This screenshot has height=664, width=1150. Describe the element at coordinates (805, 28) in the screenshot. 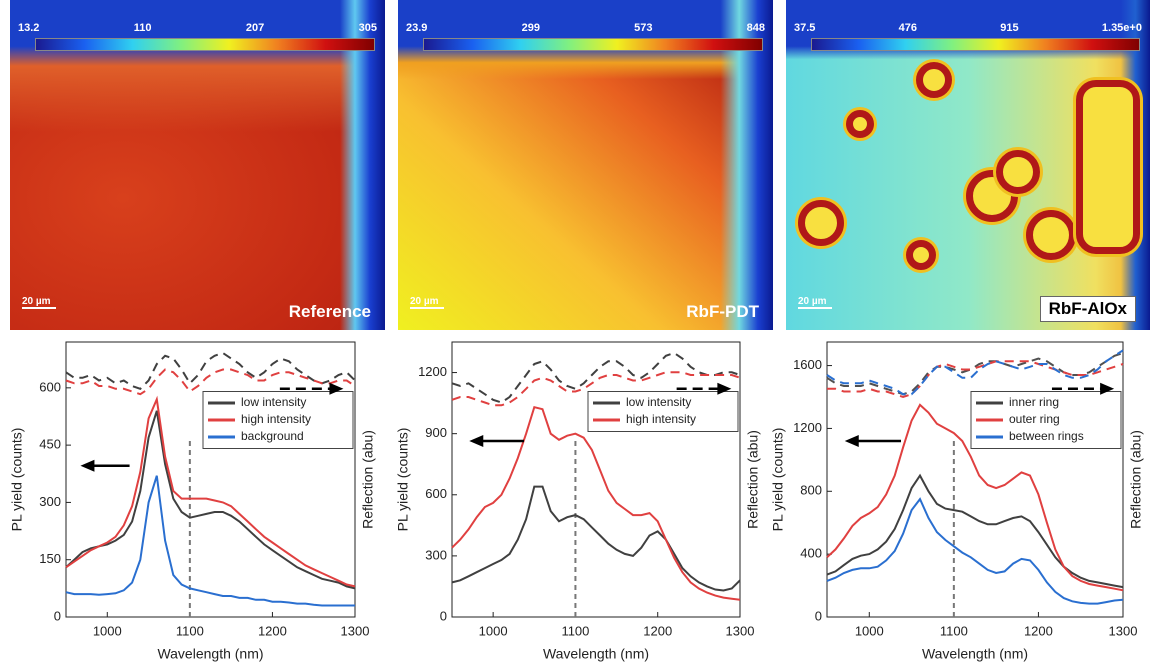

I see `colorbar-label: 37.5` at that location.